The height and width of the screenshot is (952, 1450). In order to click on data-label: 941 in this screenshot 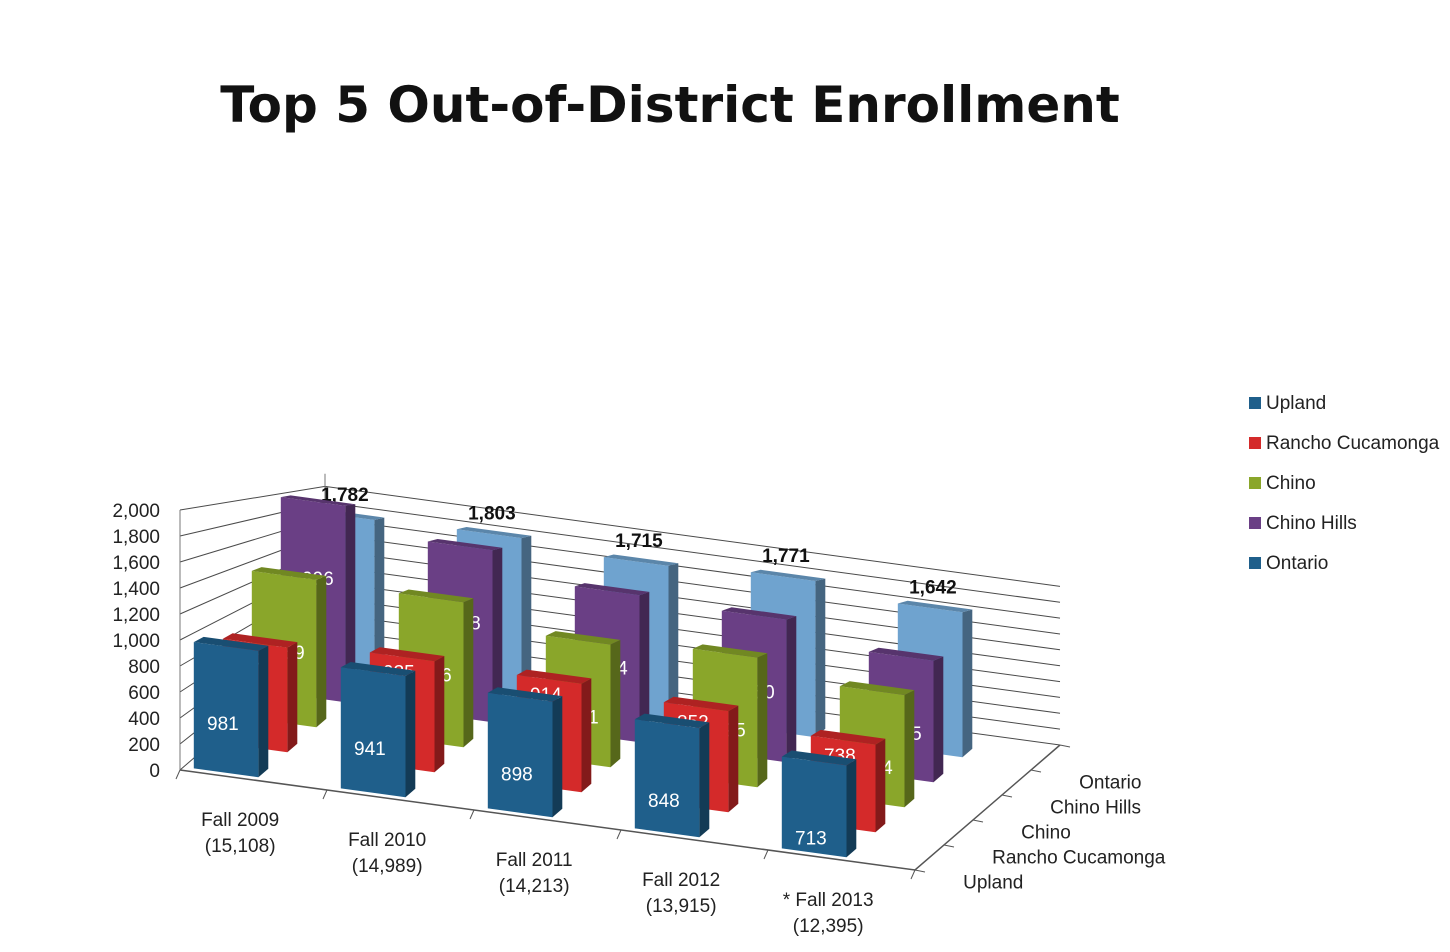, I will do `click(370, 749)`.